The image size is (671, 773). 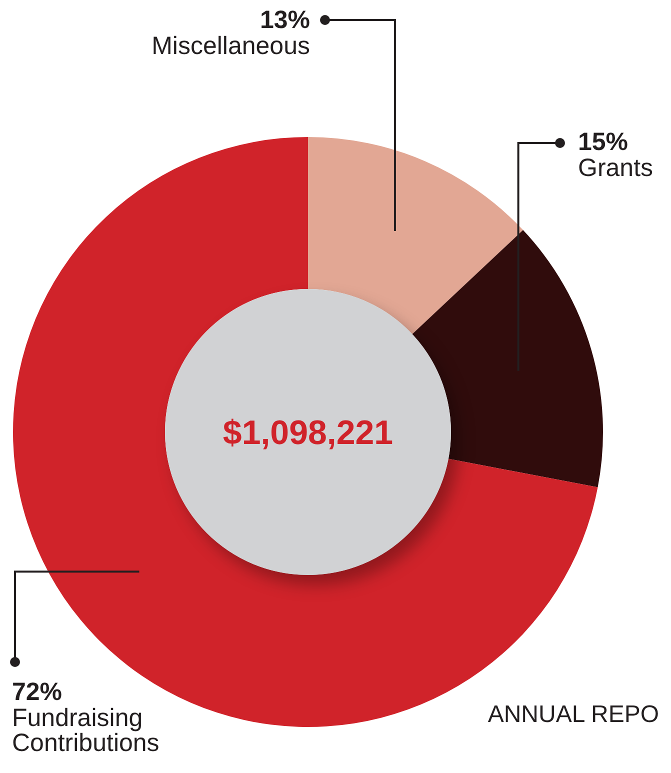 What do you see at coordinates (573, 714) in the screenshot?
I see `text: ANNUAL REPO` at bounding box center [573, 714].